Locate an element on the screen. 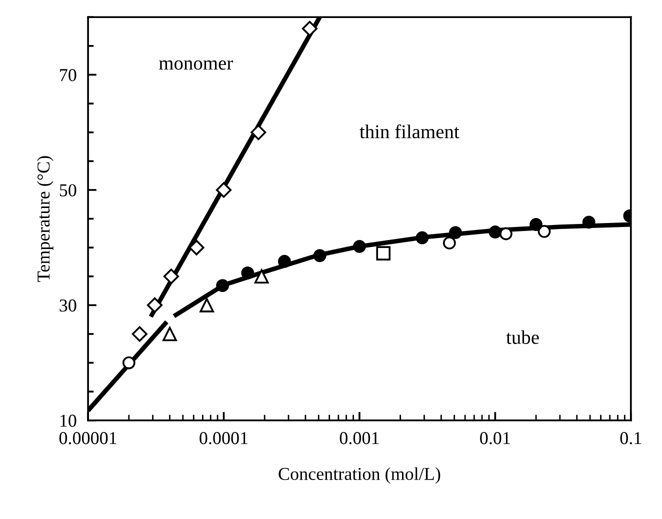 This screenshot has height=519, width=662. x-tick-label: 0.01 is located at coordinates (495, 438).